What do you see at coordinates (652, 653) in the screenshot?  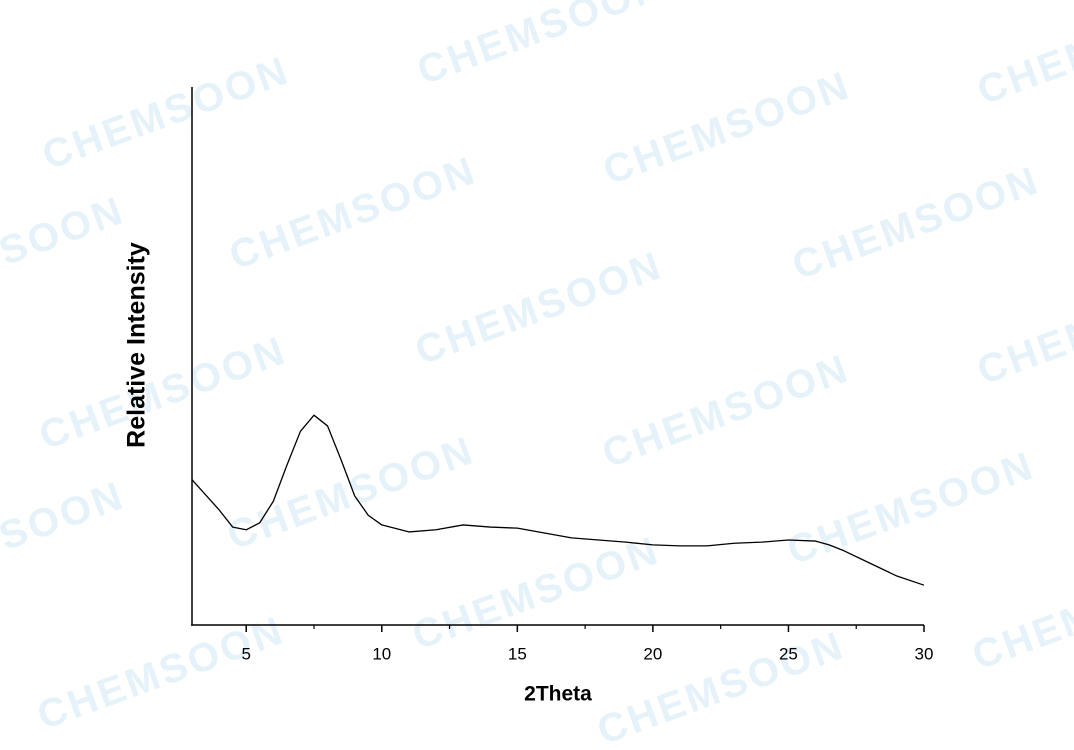 I see `x-tick-label: 20` at bounding box center [652, 653].